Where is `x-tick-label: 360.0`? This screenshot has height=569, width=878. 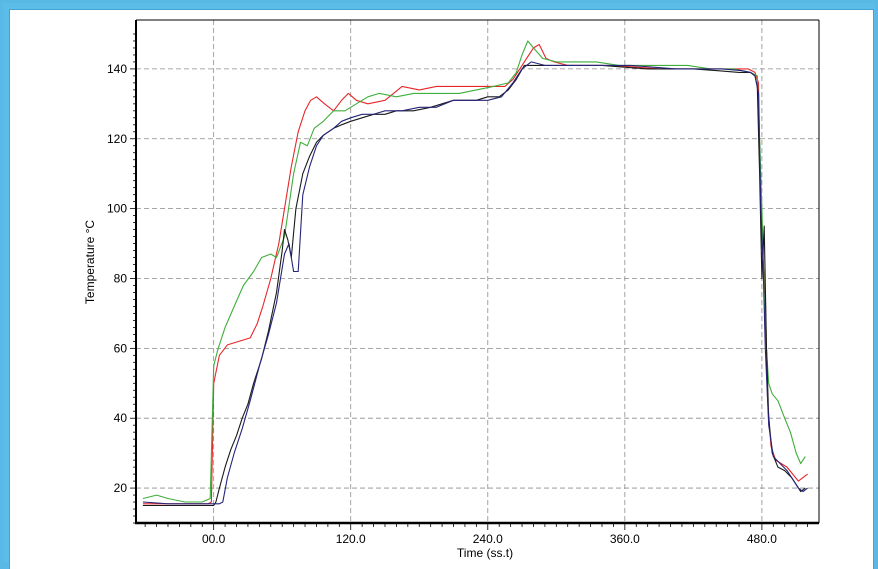 x-tick-label: 360.0 is located at coordinates (625, 539).